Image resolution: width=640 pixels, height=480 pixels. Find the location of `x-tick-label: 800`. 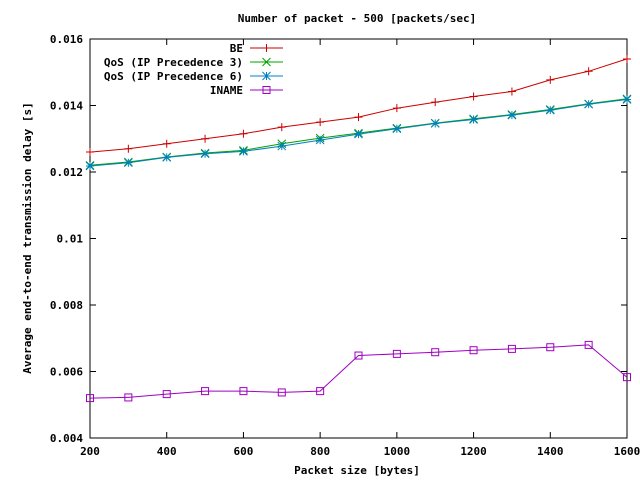

x-tick-label: 800 is located at coordinates (320, 451).